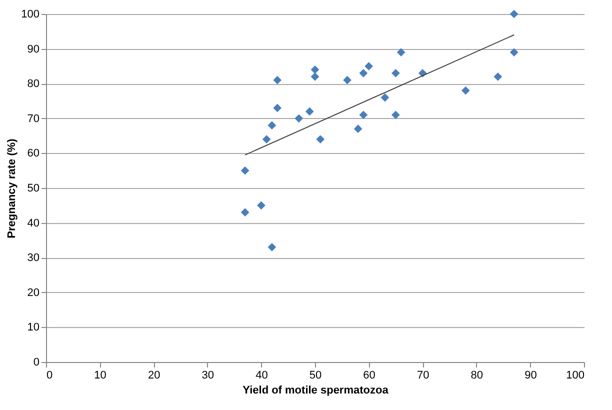 The image size is (612, 410). What do you see at coordinates (33, 84) in the screenshot?
I see `y-tick-label: 80` at bounding box center [33, 84].